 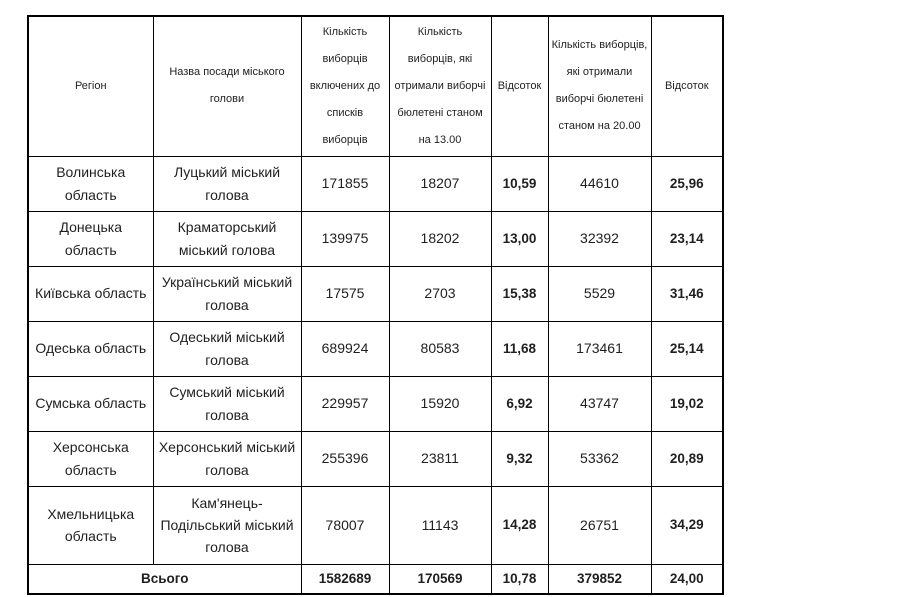 I want to click on header-position: Назва посади міського голови, so click(x=227, y=86).